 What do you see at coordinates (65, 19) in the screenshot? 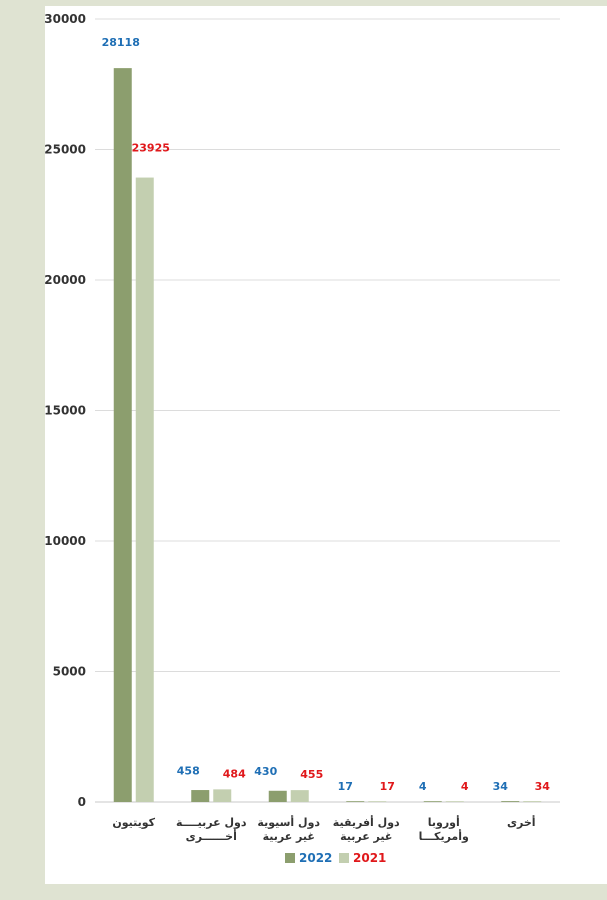
I see `y-tick-label: 30000` at bounding box center [65, 19].